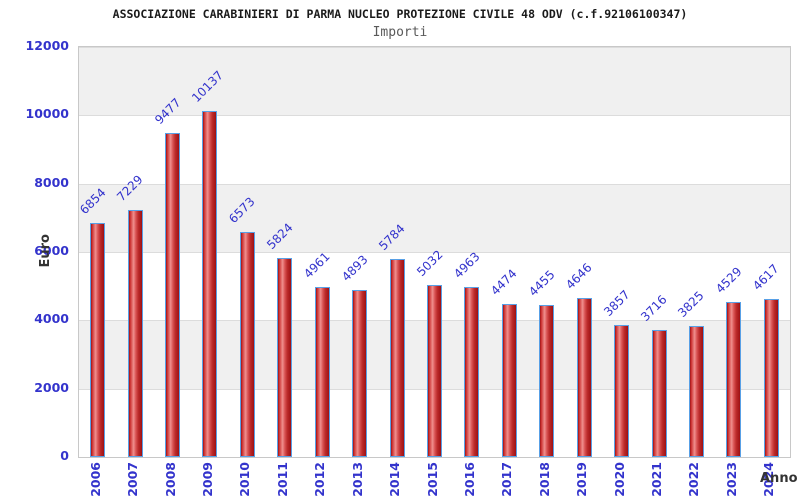 The height and width of the screenshot is (500, 800). What do you see at coordinates (47, 114) in the screenshot?
I see `y-tick-label: 10000` at bounding box center [47, 114].